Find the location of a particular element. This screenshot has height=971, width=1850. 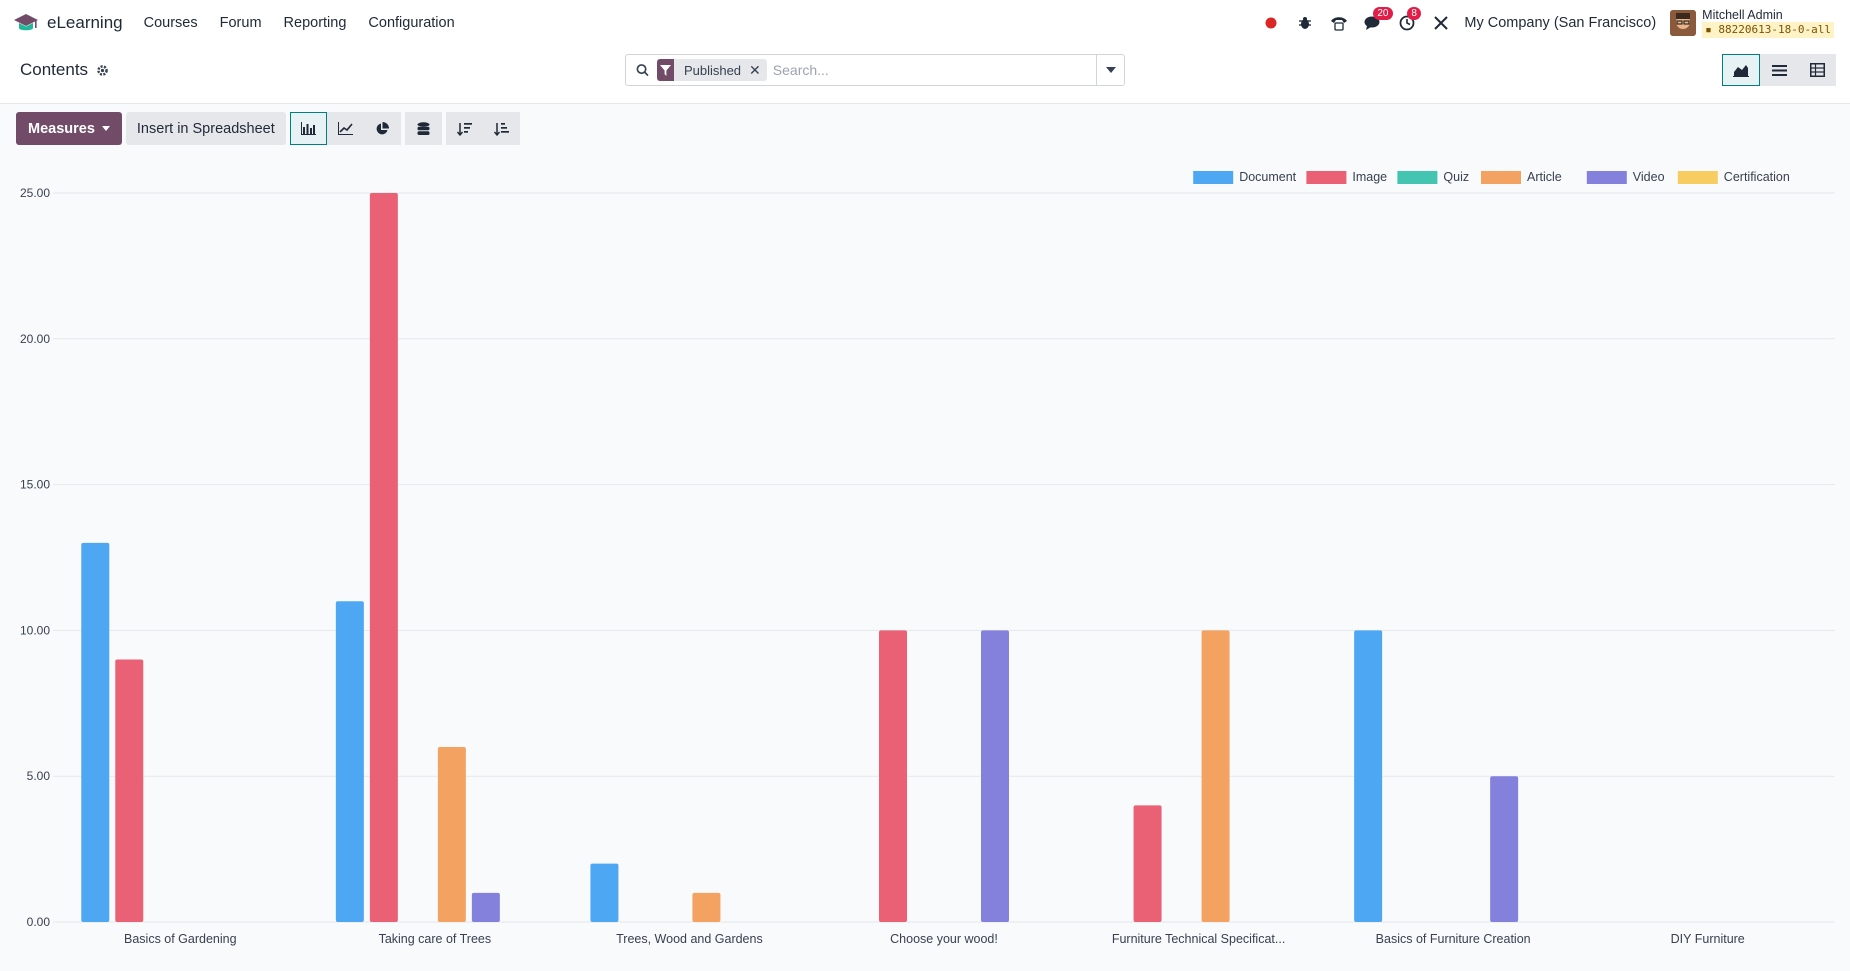

y-tick-label: 5.00 is located at coordinates (39, 776).